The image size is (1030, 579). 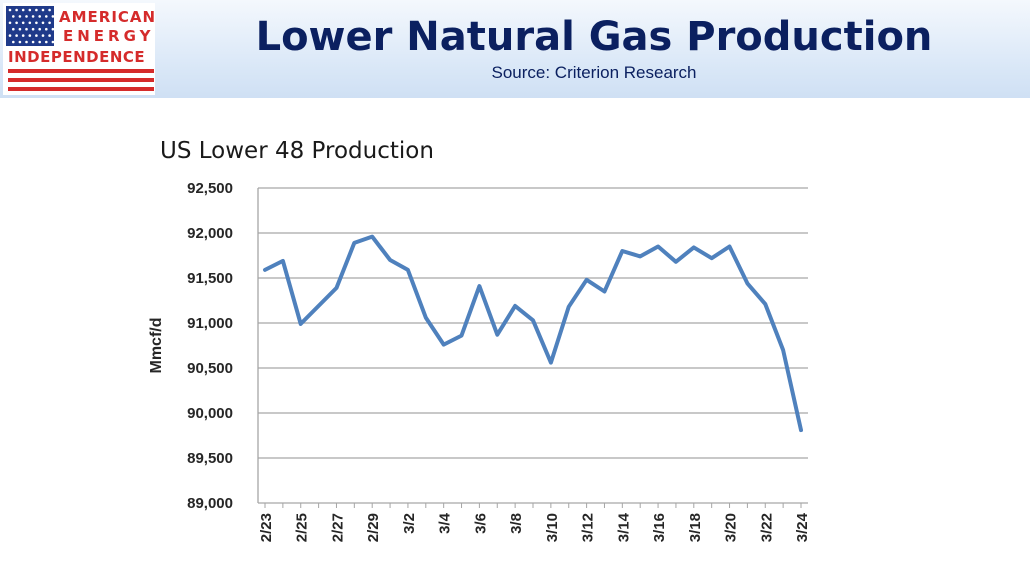 What do you see at coordinates (81, 80) in the screenshot?
I see `logo-stripes` at bounding box center [81, 80].